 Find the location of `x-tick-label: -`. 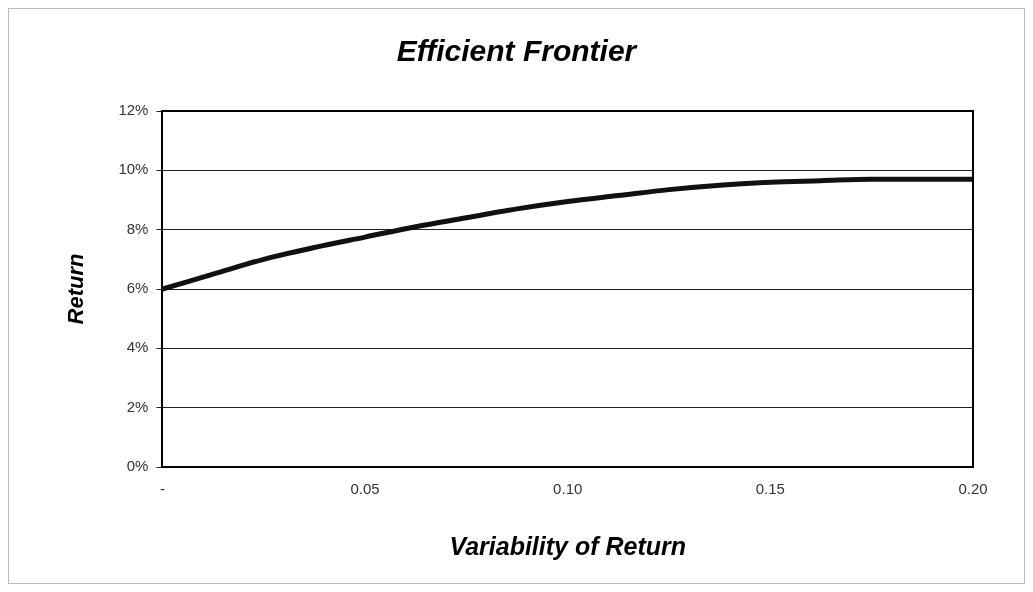

x-tick-label: - is located at coordinates (162, 489).